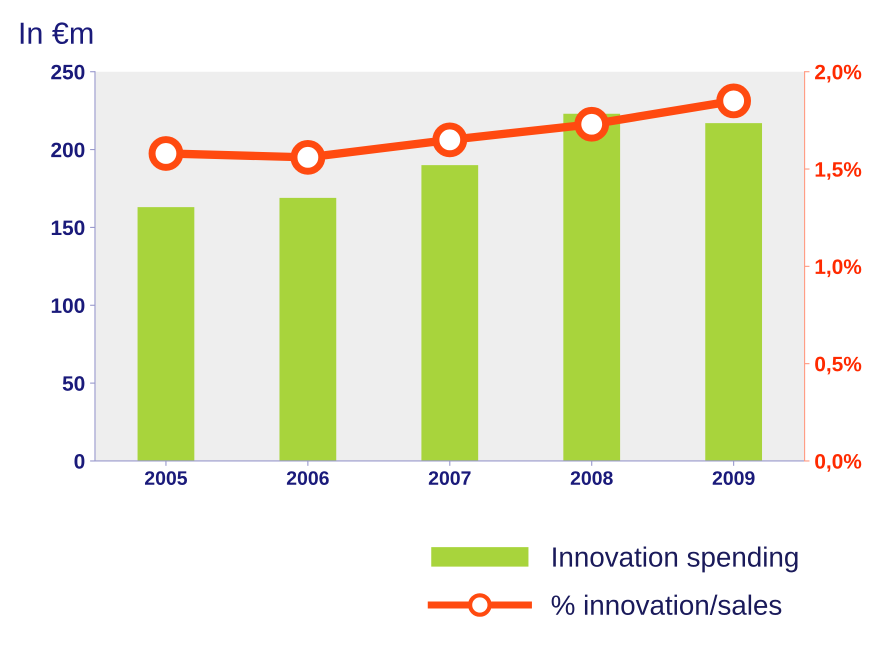 This screenshot has width=896, height=652. I want to click on legend-label: Innovation spending, so click(675, 559).